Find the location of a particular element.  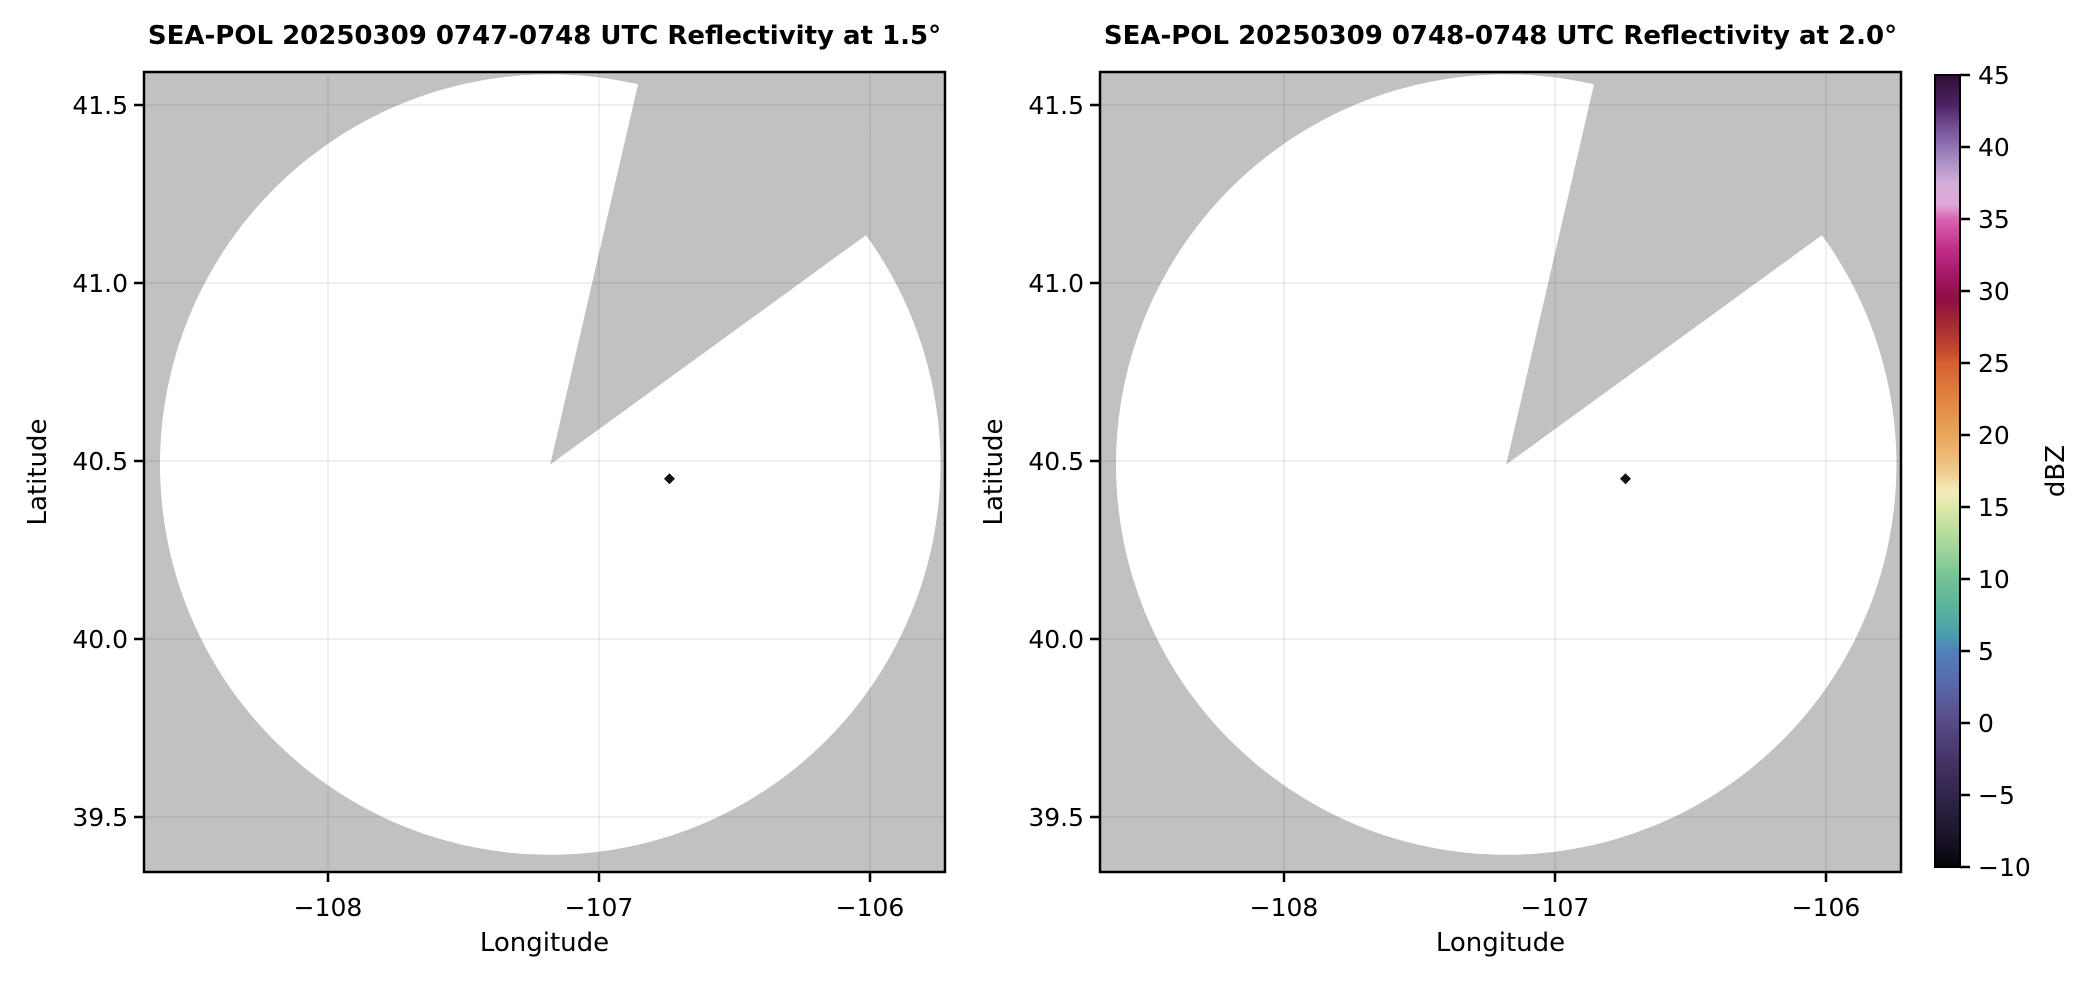

y-axis-label-right: Latitude is located at coordinates (994, 472).